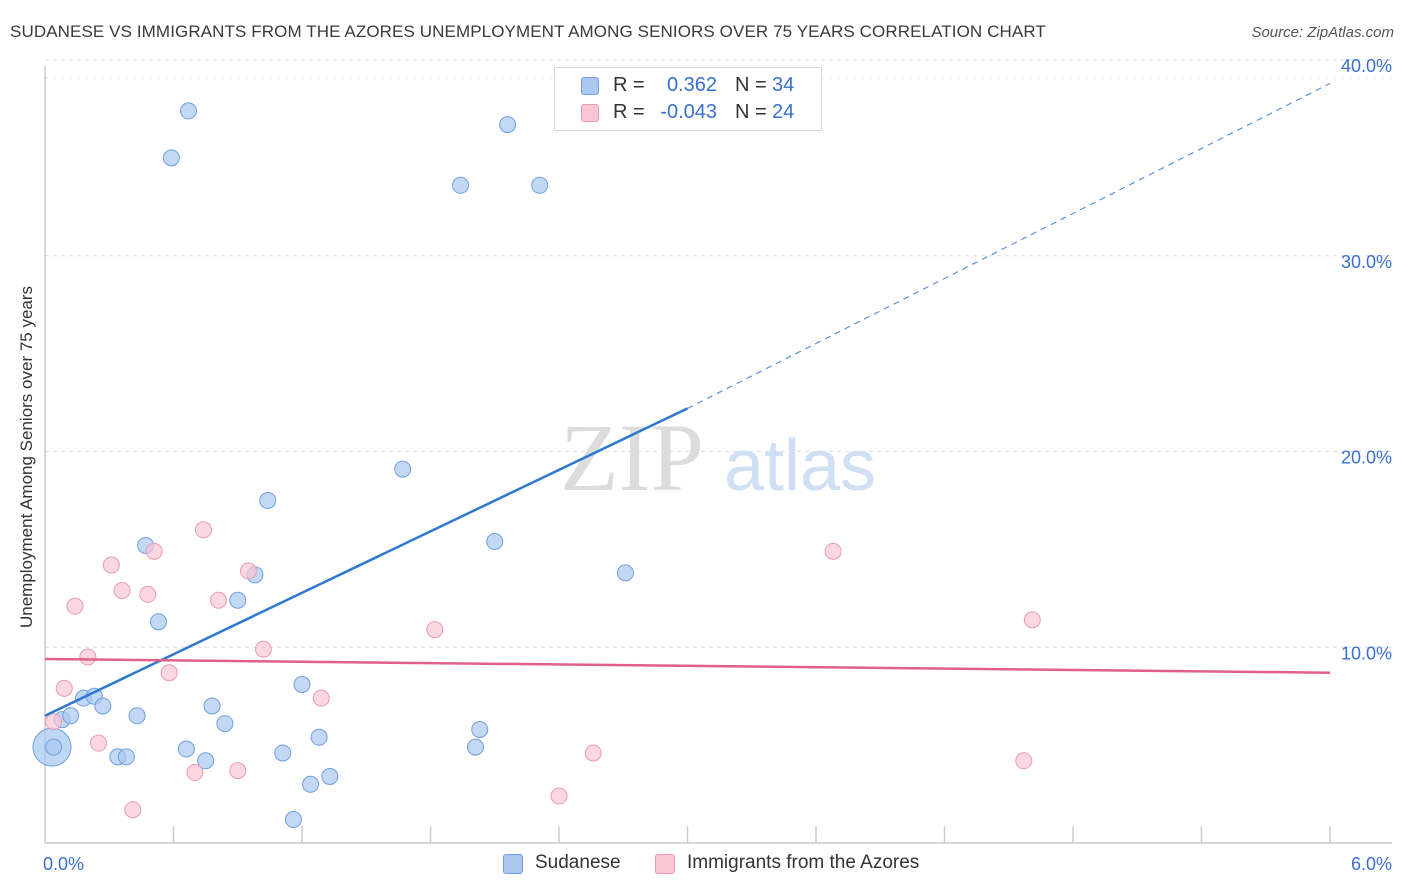 The width and height of the screenshot is (1406, 892). I want to click on watermark: ZIP atlas, so click(718, 457).